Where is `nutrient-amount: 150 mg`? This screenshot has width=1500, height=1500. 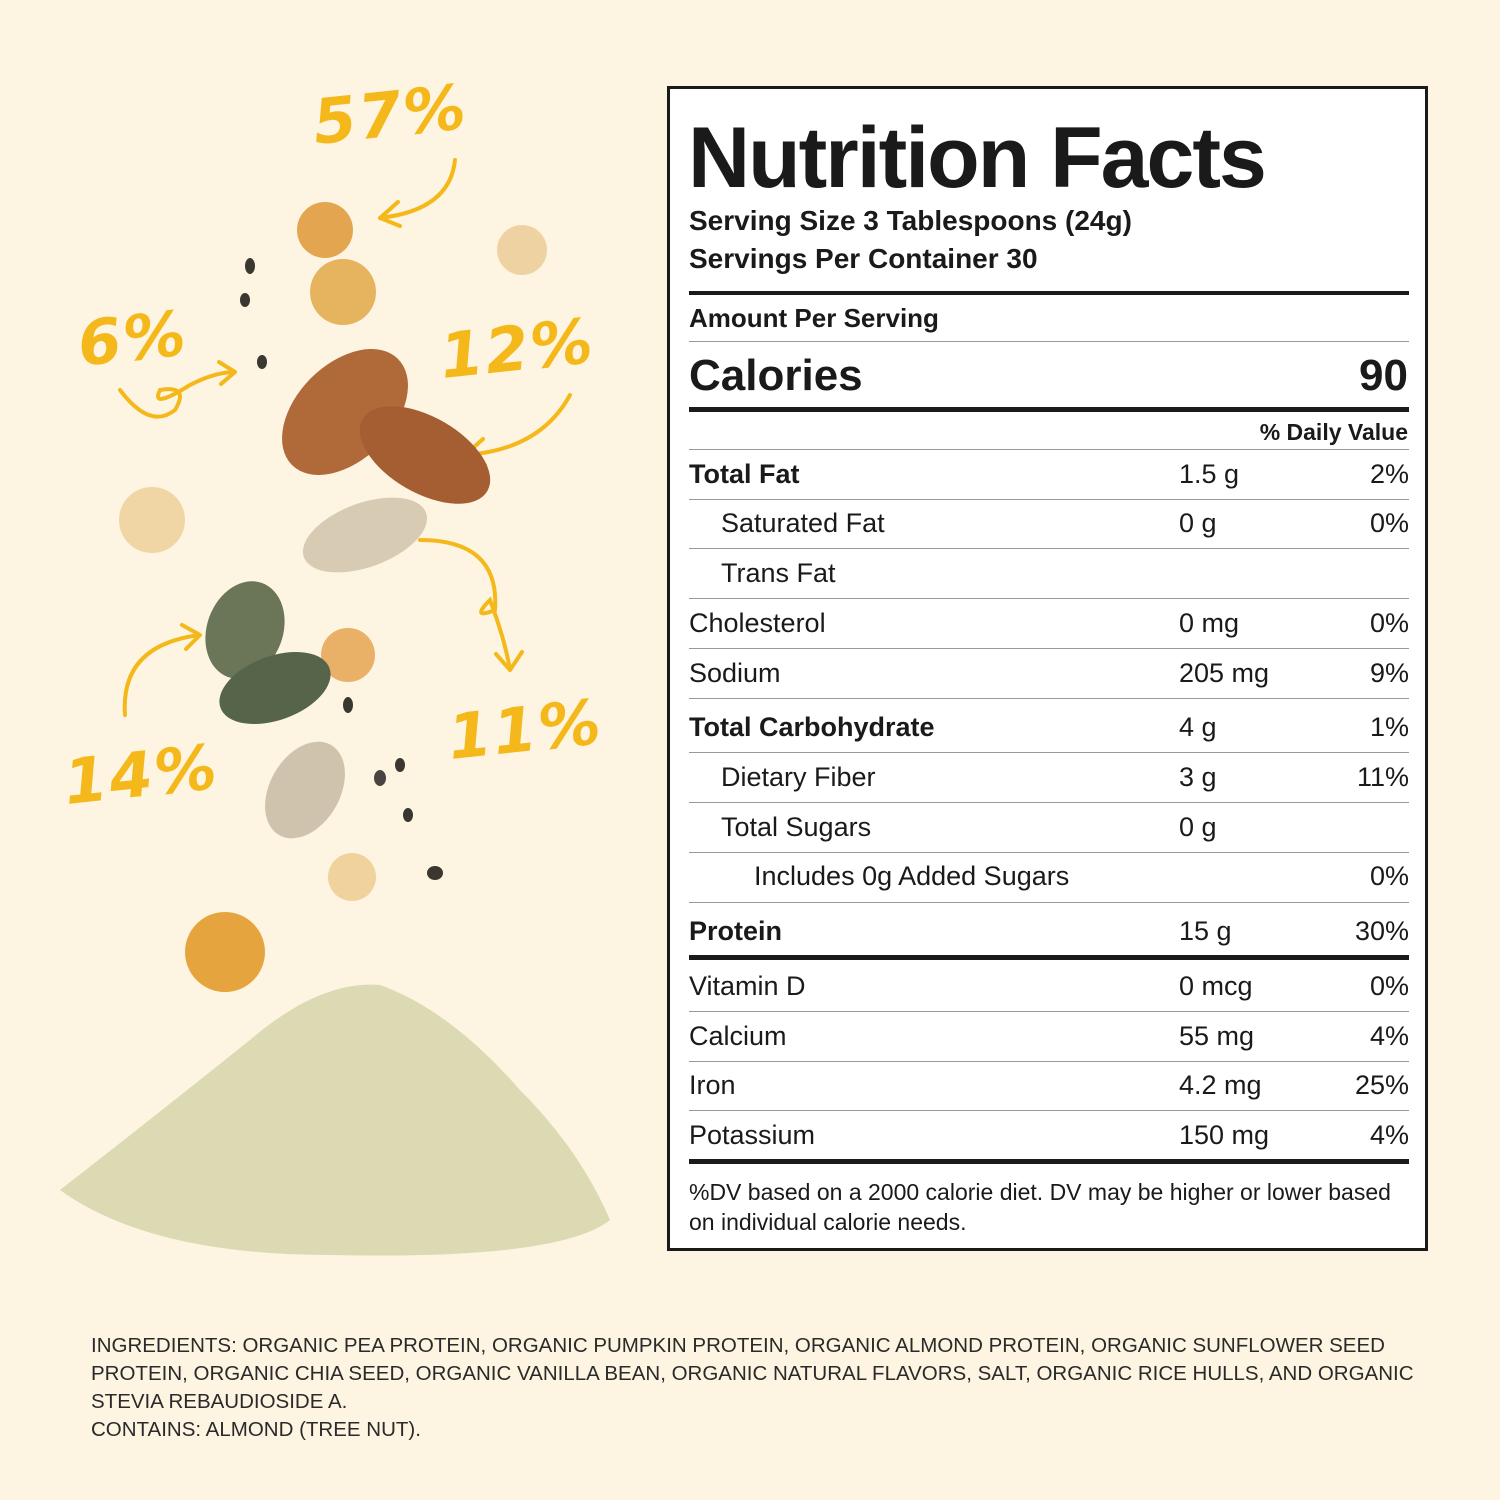 nutrient-amount: 150 mg is located at coordinates (1224, 1135).